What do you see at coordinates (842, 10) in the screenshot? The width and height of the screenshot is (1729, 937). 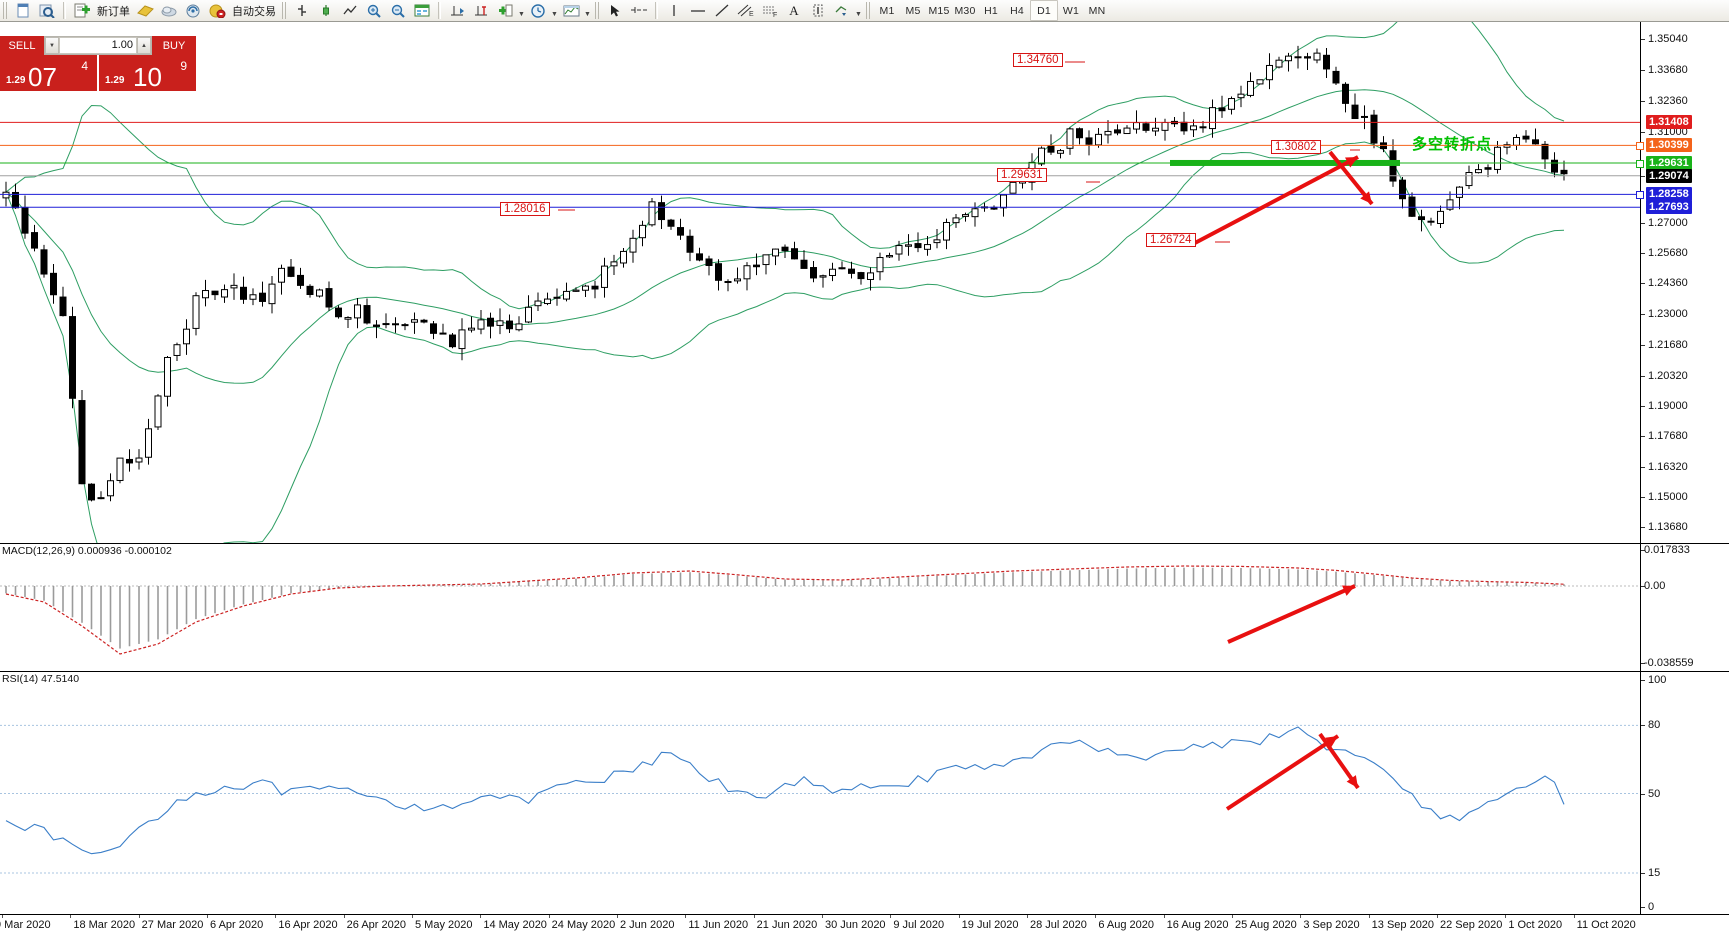 I see `shapes-icon` at bounding box center [842, 10].